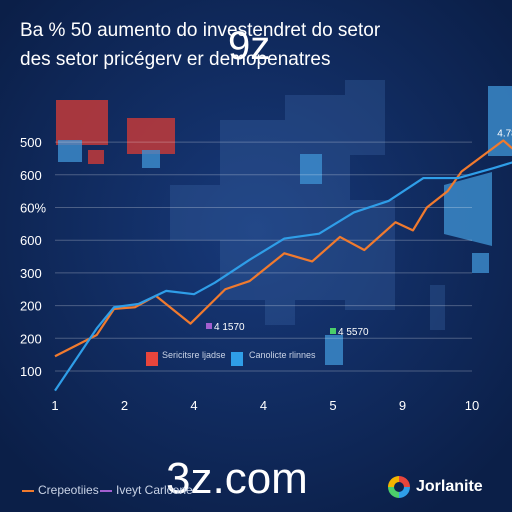  Describe the element at coordinates (229, 327) in the screenshot. I see `annotation-label: 4 1570` at that location.